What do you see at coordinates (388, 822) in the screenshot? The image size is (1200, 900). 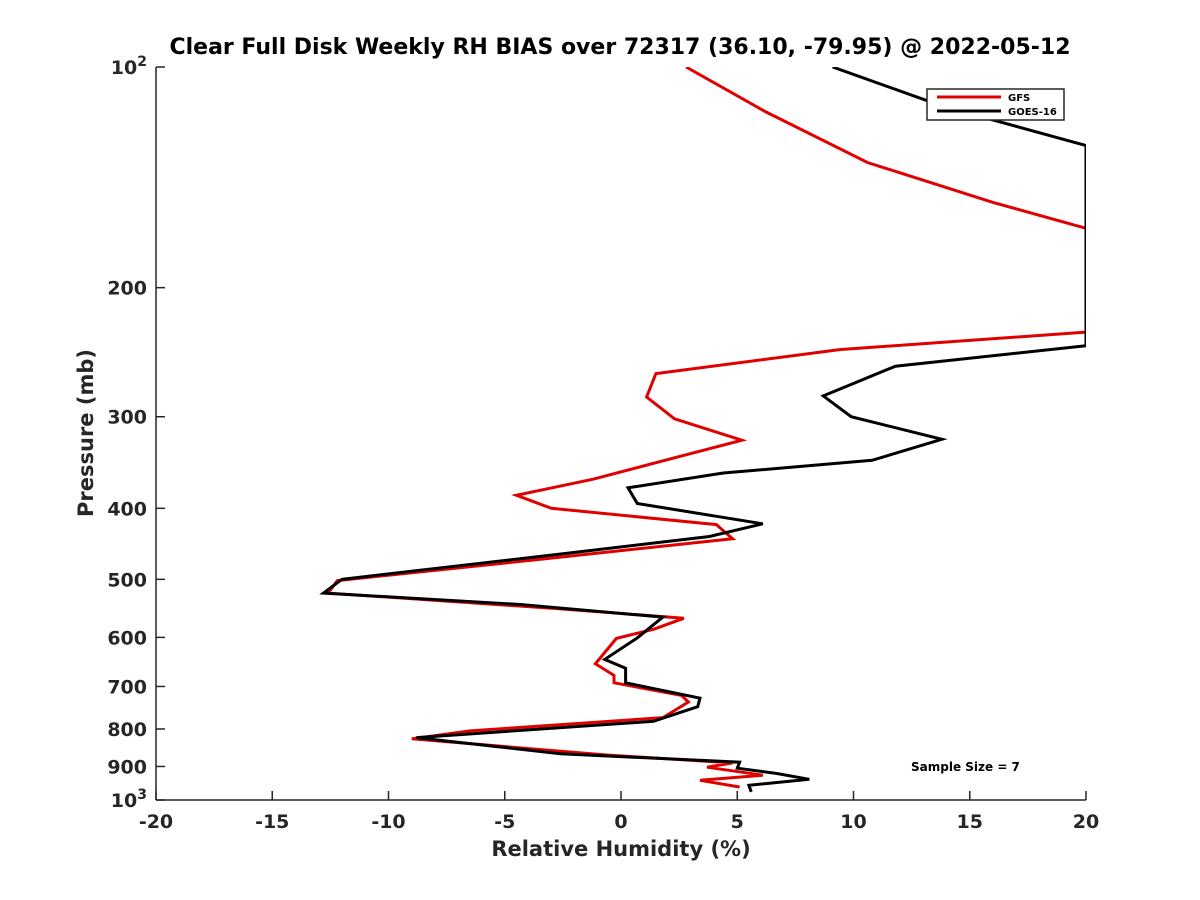 I see `x-tick-label: -10` at bounding box center [388, 822].